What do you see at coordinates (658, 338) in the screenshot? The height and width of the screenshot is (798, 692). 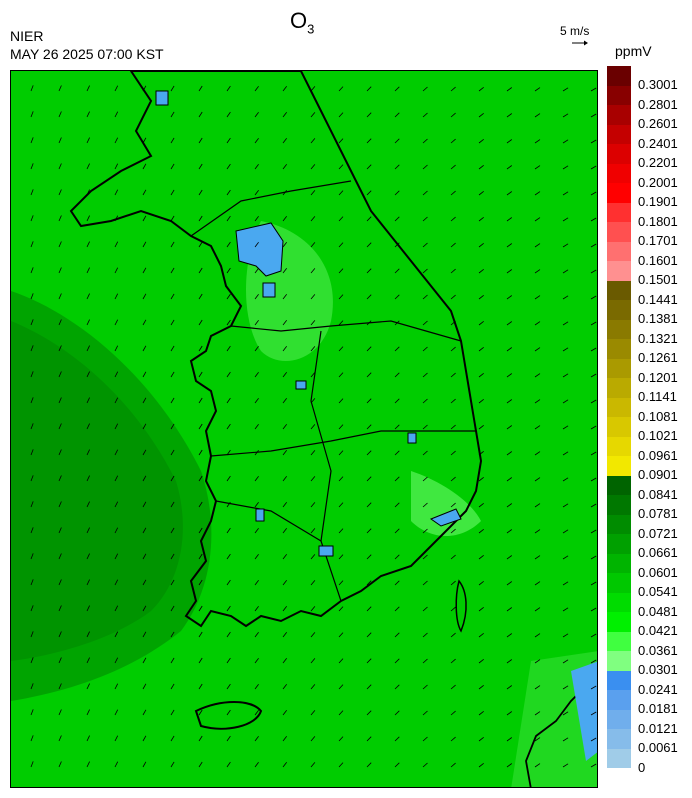 I see `colorbar-tick-label: 0.1321` at bounding box center [658, 338].